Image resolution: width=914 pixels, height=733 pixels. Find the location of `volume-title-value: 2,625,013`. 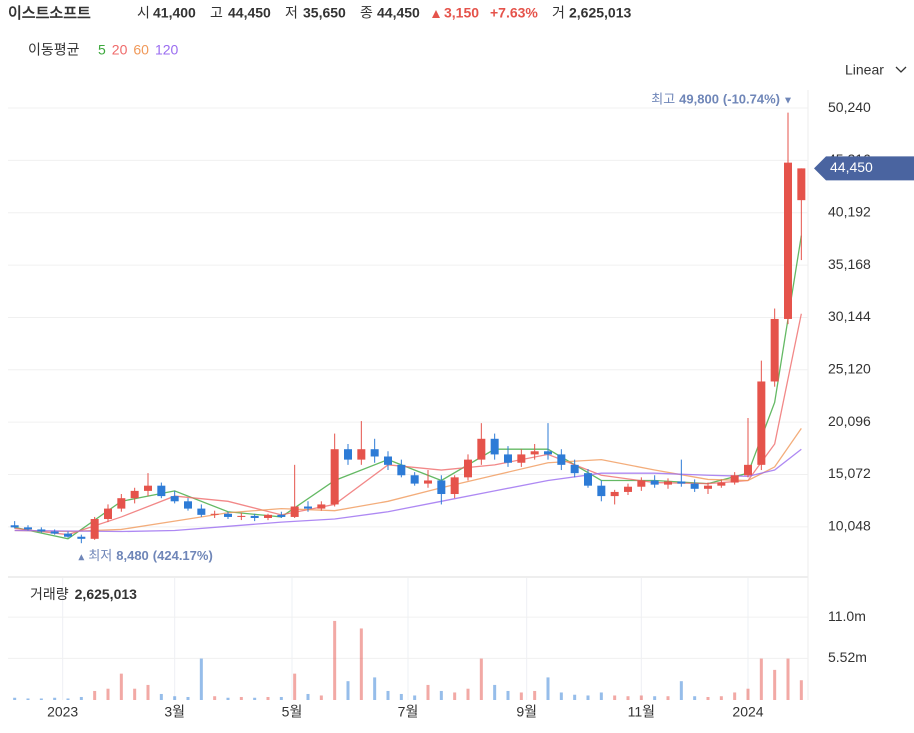

volume-title-value: 2,625,013 is located at coordinates (106, 594).